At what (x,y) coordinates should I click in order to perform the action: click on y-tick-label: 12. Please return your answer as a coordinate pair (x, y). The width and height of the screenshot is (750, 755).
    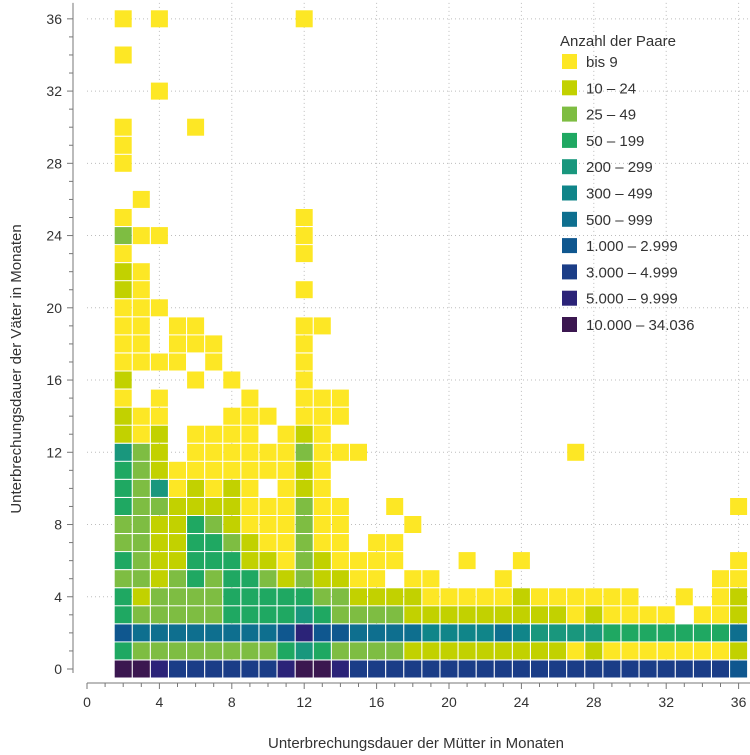
    Looking at the image, I should click on (54, 452).